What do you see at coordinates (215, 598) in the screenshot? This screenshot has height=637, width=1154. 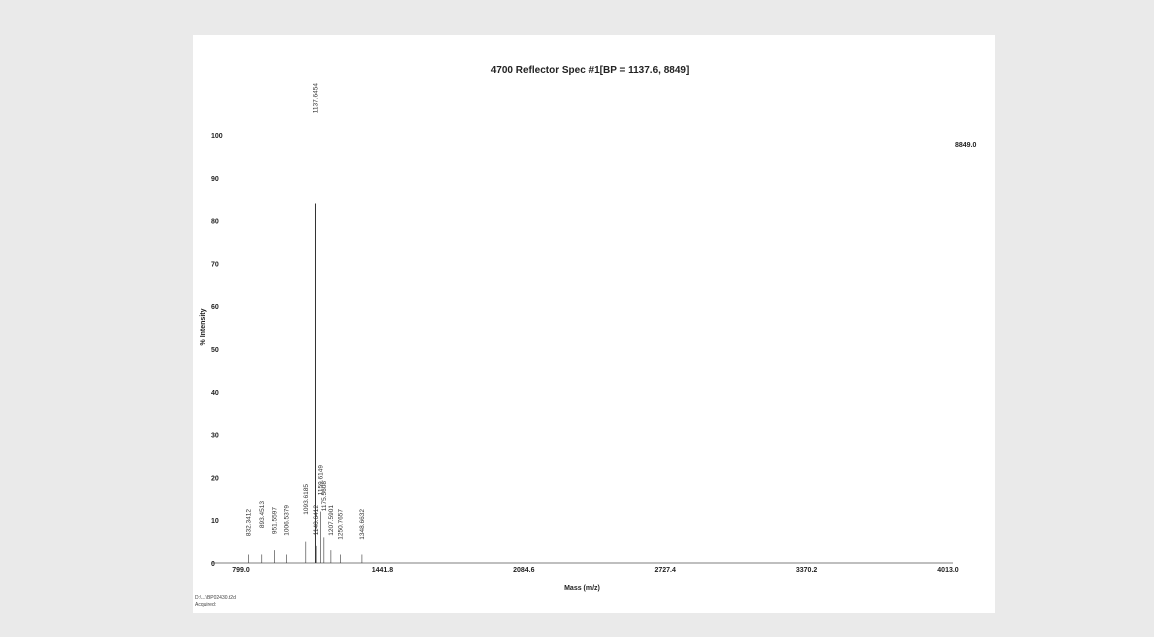 I see `footer-file-line: D:\...\BP02430.t2d` at bounding box center [215, 598].